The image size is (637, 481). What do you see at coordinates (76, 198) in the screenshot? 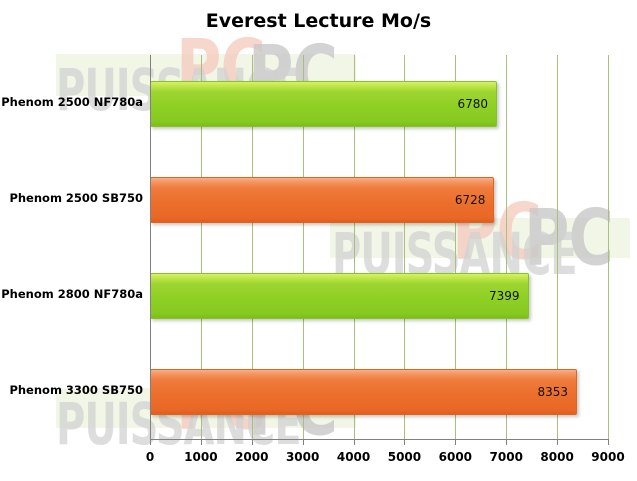
I see `category-label: Phenom 2500 SB750` at bounding box center [76, 198].